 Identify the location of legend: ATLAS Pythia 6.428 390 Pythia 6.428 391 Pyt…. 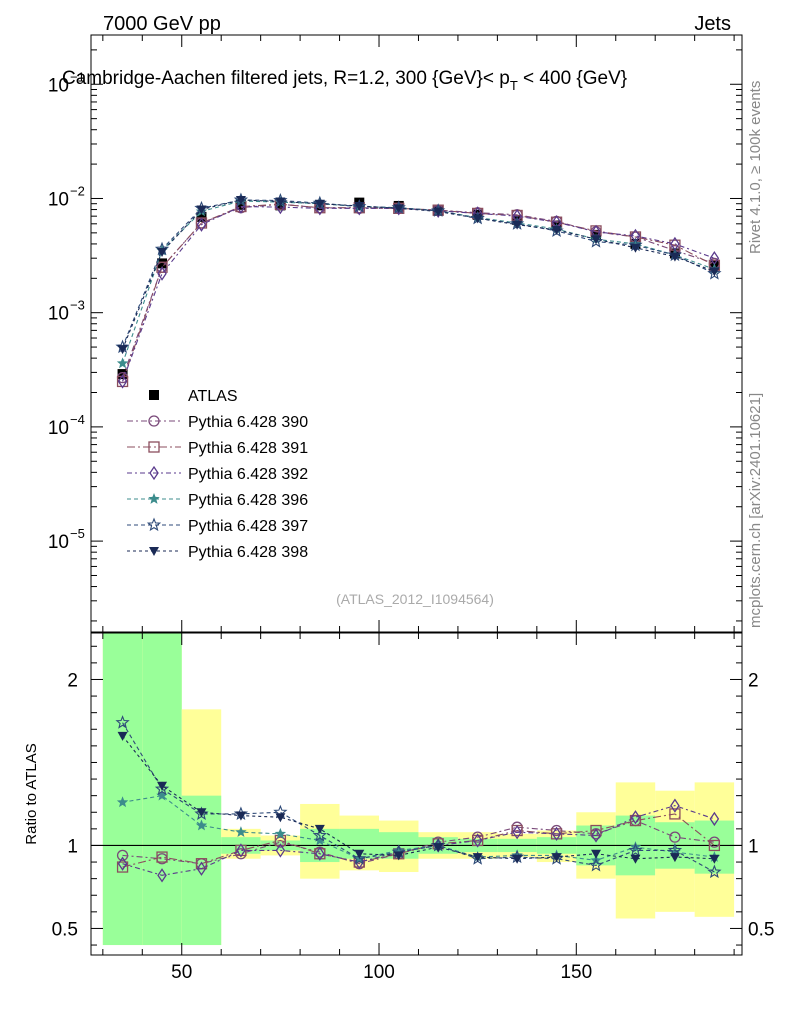
(217, 474).